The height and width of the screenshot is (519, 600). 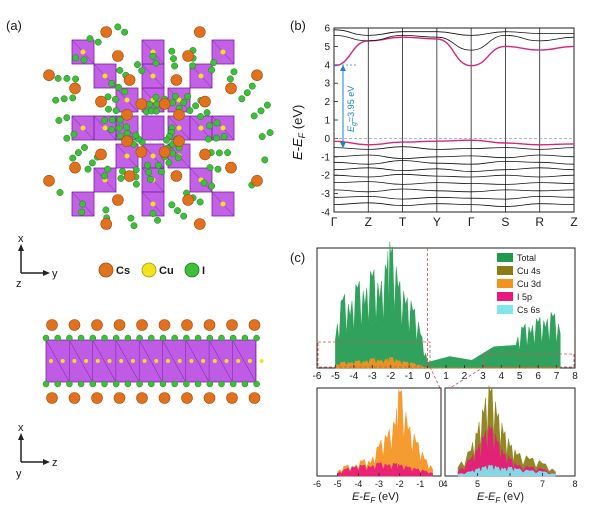 What do you see at coordinates (327, 121) in the screenshot?
I see `band-ytick-label: 1` at bounding box center [327, 121].